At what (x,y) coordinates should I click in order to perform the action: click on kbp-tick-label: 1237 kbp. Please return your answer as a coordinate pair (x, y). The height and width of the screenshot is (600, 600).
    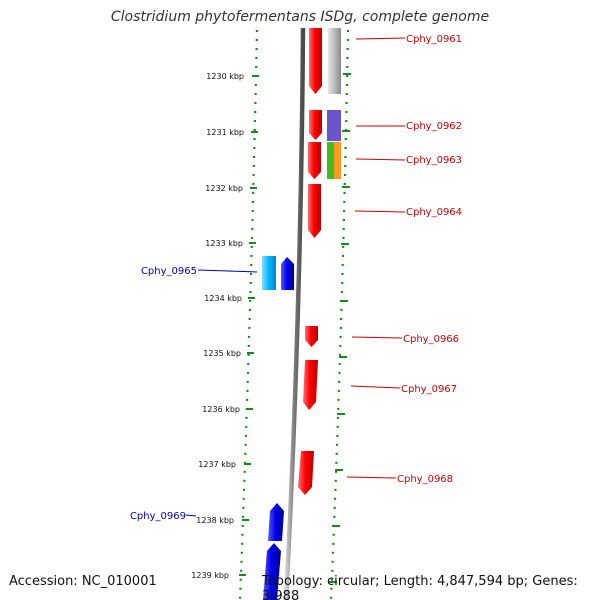
    Looking at the image, I should click on (217, 464).